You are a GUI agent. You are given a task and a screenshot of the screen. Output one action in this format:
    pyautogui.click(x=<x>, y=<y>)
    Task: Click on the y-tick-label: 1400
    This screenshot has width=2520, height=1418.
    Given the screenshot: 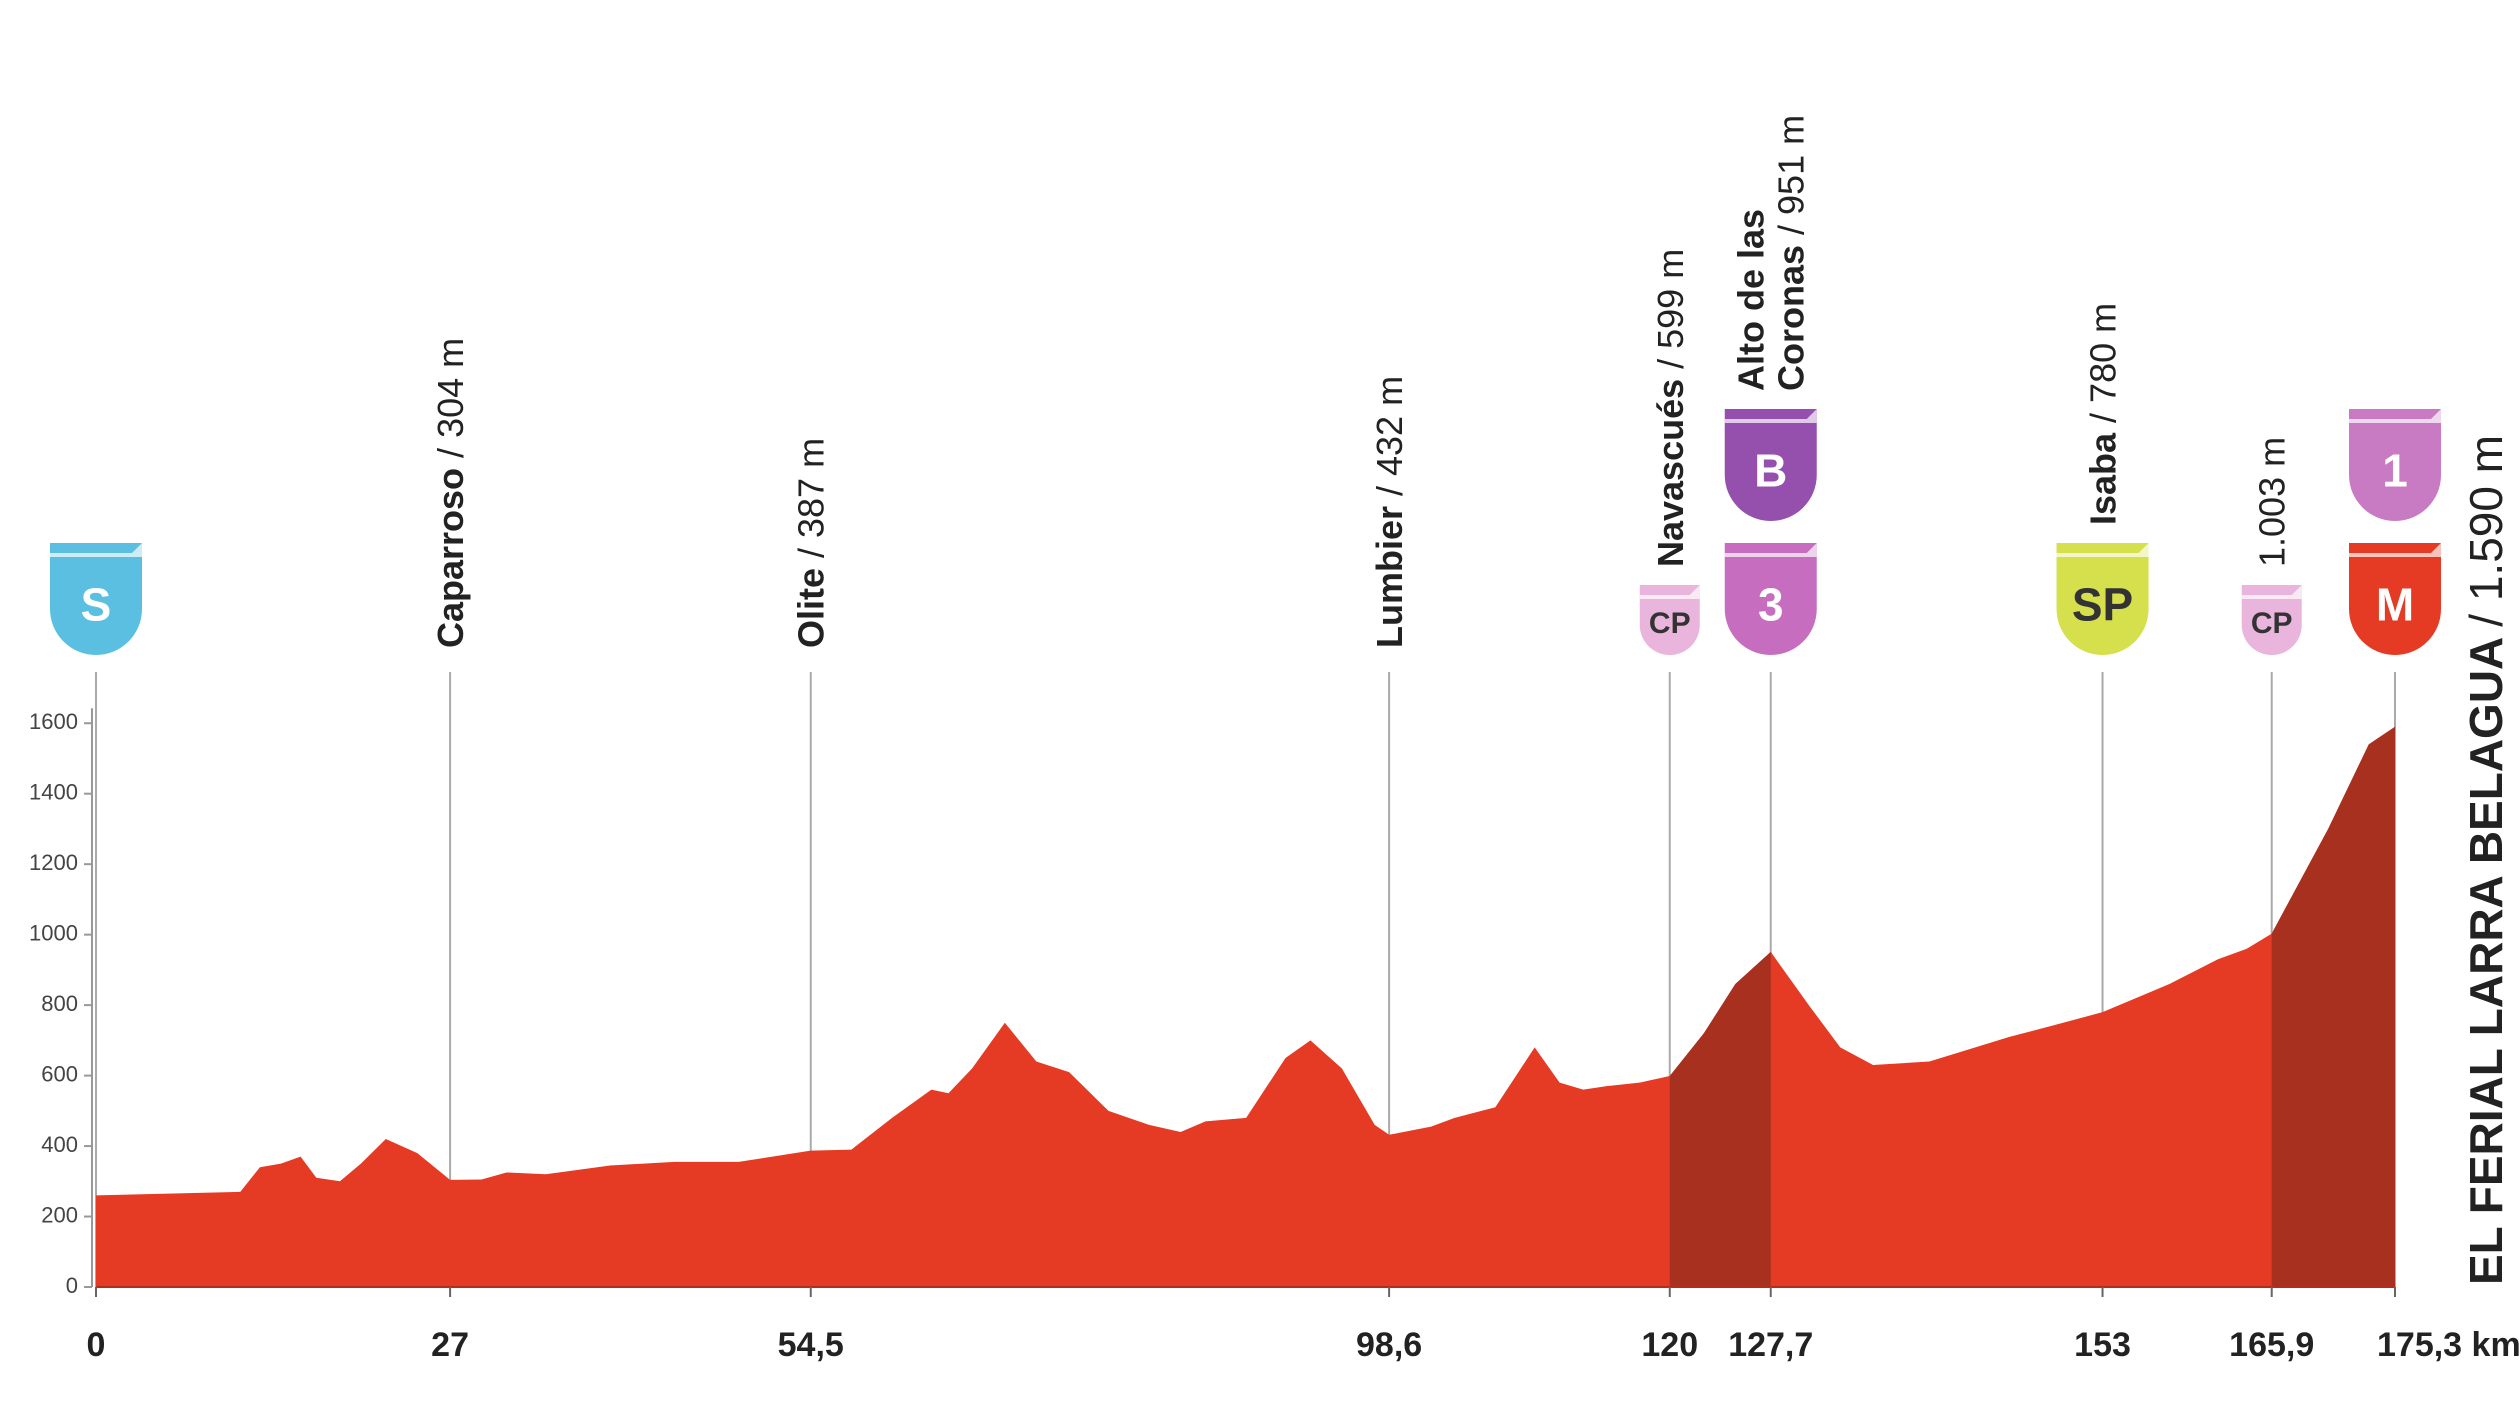 What is the action you would take?
    pyautogui.click(x=53, y=792)
    